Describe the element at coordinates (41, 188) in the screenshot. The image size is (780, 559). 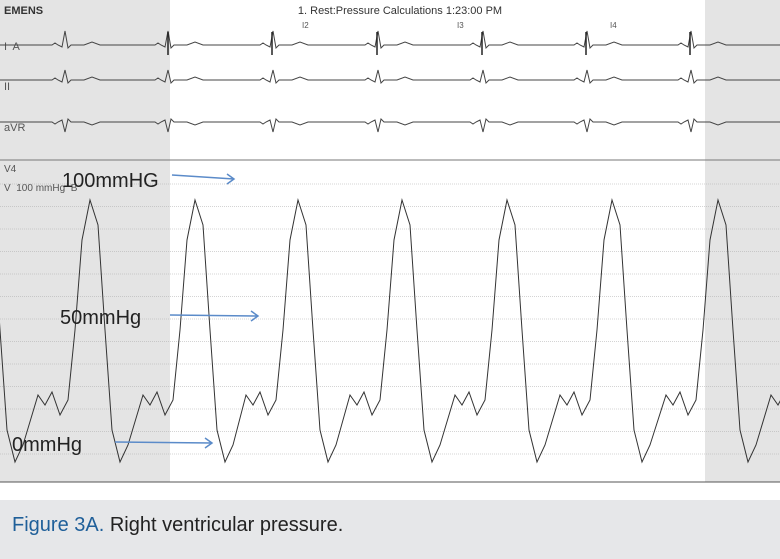
I see `lead-label: V 100 mmHg B` at that location.